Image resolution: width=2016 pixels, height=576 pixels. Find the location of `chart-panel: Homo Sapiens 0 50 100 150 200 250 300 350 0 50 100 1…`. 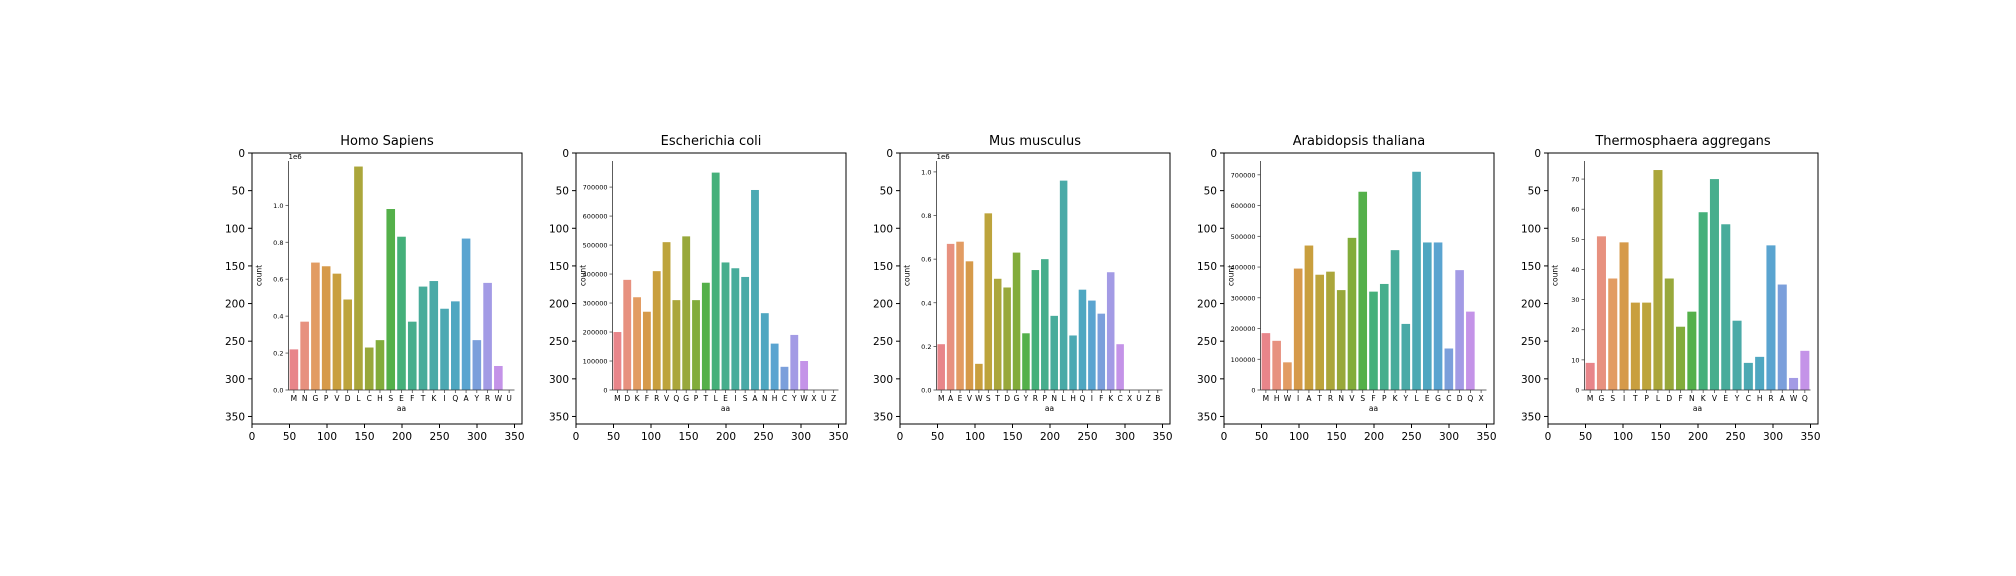

chart-panel: Homo Sapiens 0 50 100 150 200 250 300 350 0 50 100 1… is located at coordinates (375, 288).